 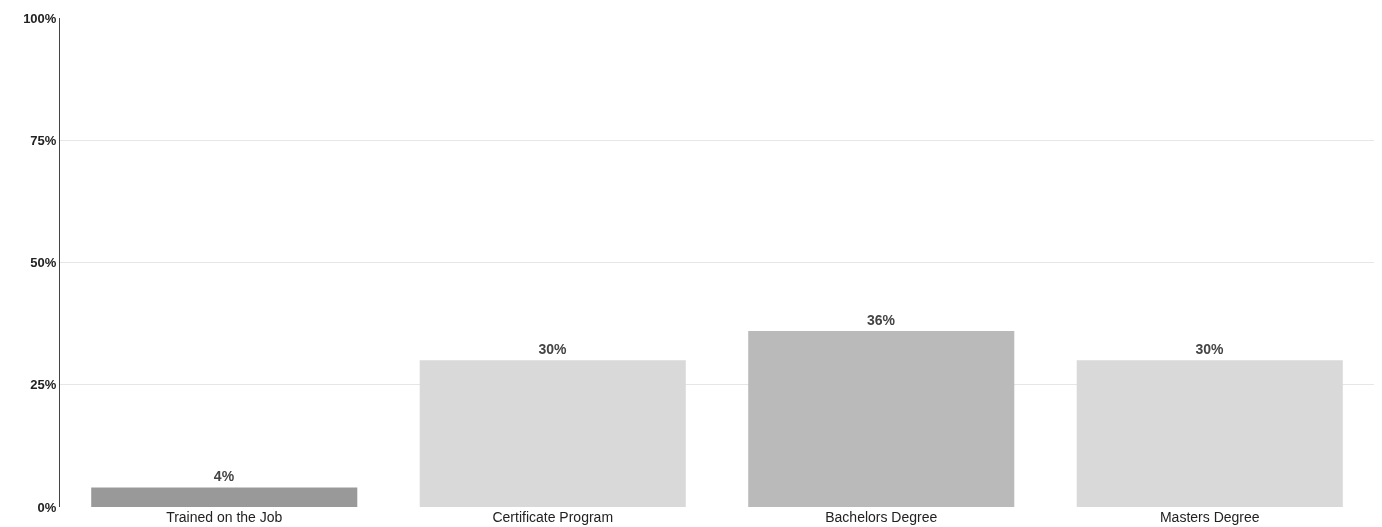 What do you see at coordinates (224, 517) in the screenshot?
I see `x-tick-label: Trained on the Job` at bounding box center [224, 517].